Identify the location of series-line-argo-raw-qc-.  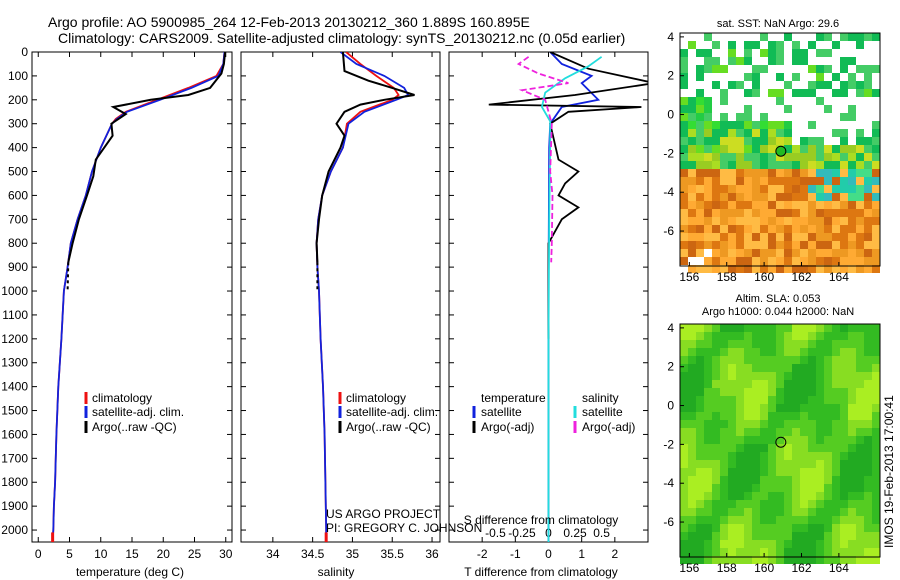
(365, 157).